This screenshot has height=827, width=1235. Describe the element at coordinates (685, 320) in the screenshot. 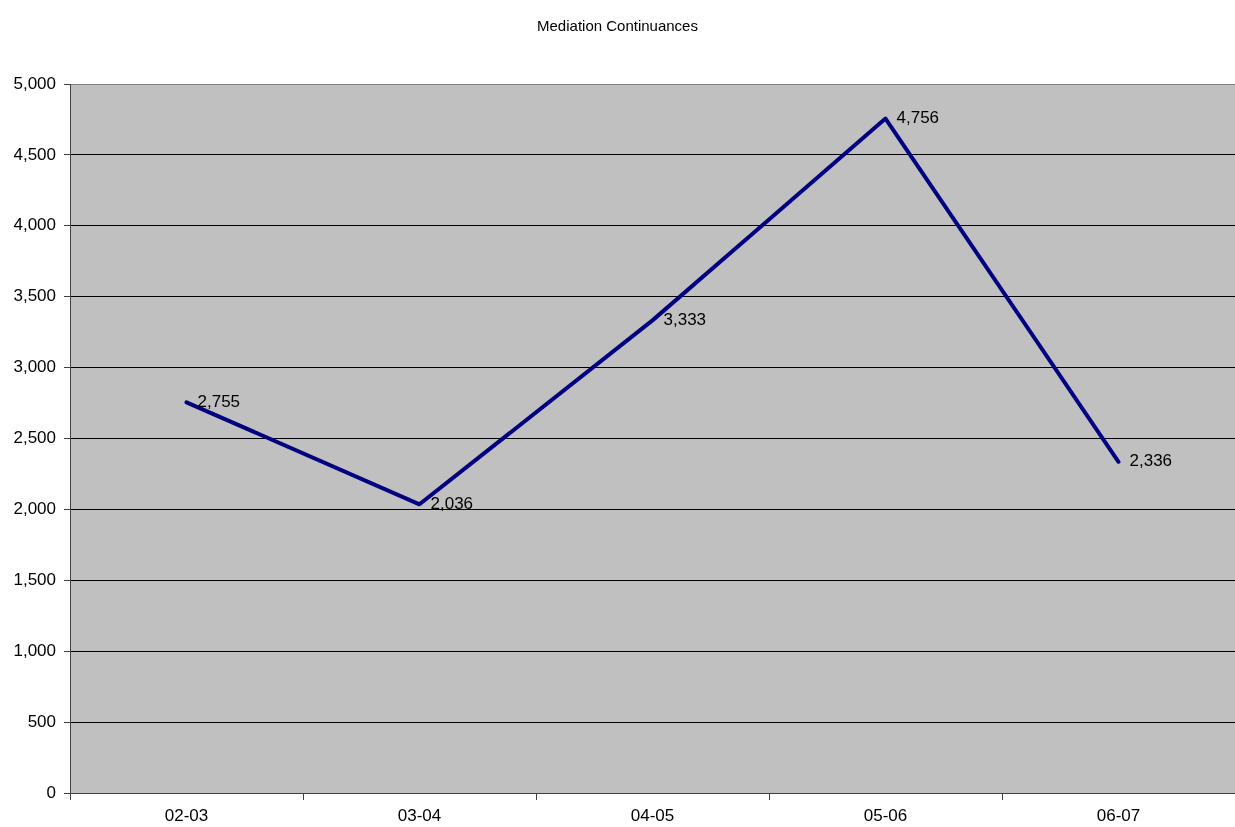

I see `data-label: 3,333` at that location.